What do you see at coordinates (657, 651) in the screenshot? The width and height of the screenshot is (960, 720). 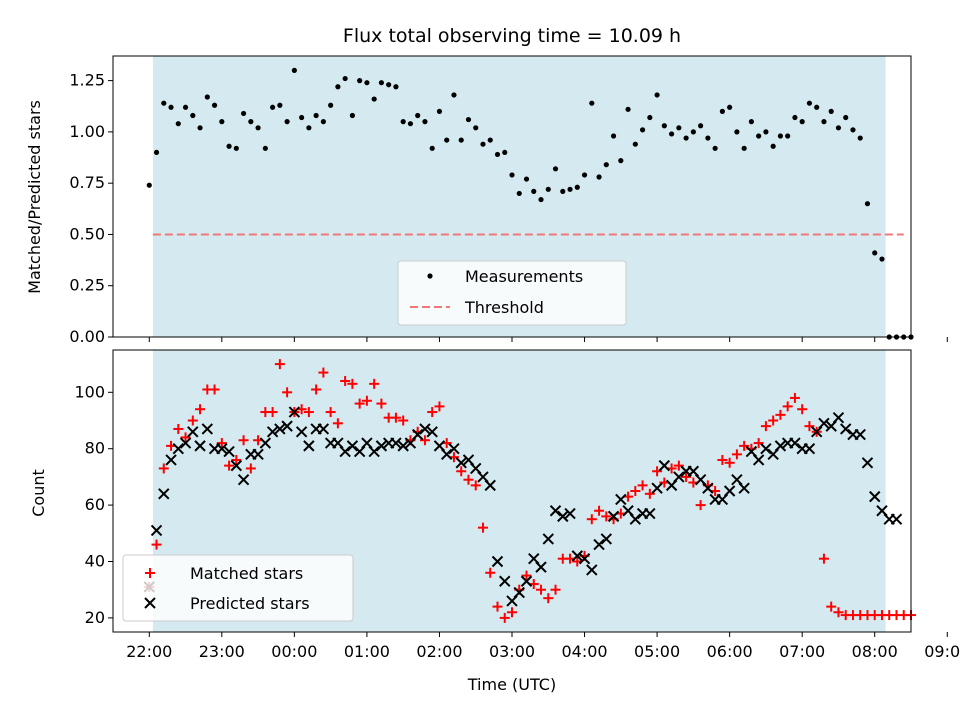 I see `x-tick-label: 05:00` at bounding box center [657, 651].